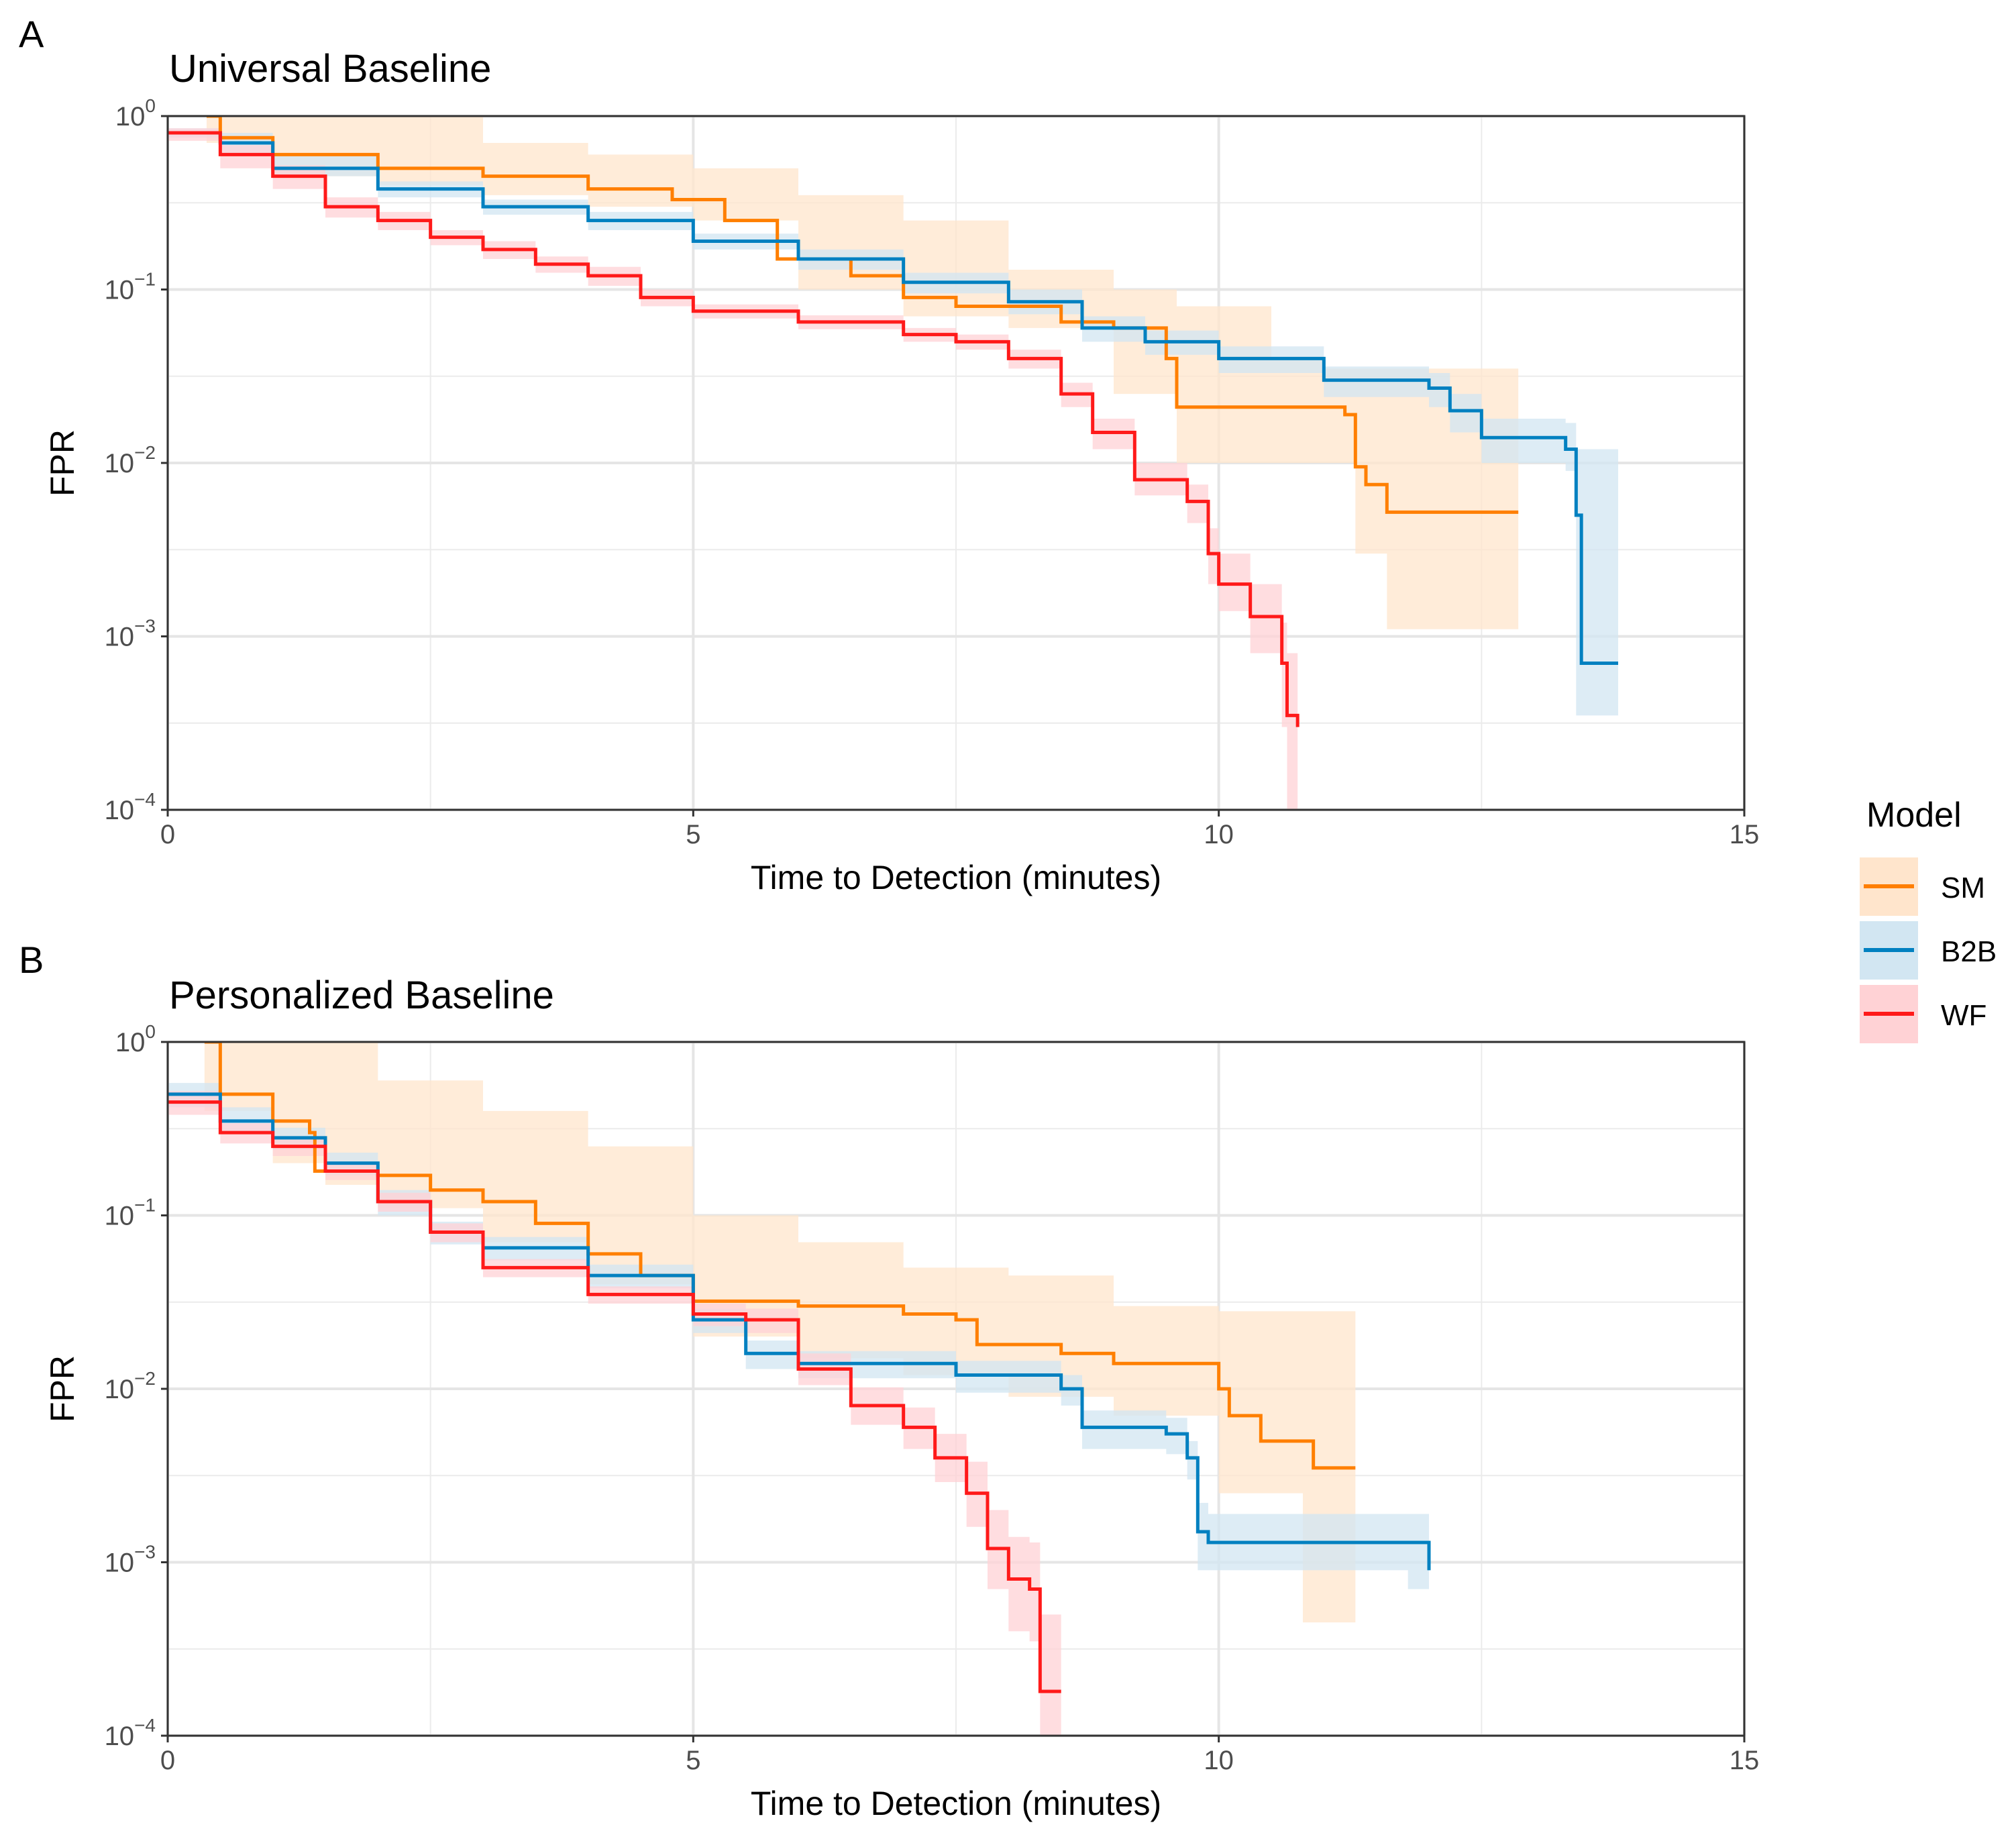 The image size is (2016, 1837). Describe the element at coordinates (1928, 920) in the screenshot. I see `legend: Model SM B2B WF` at that location.